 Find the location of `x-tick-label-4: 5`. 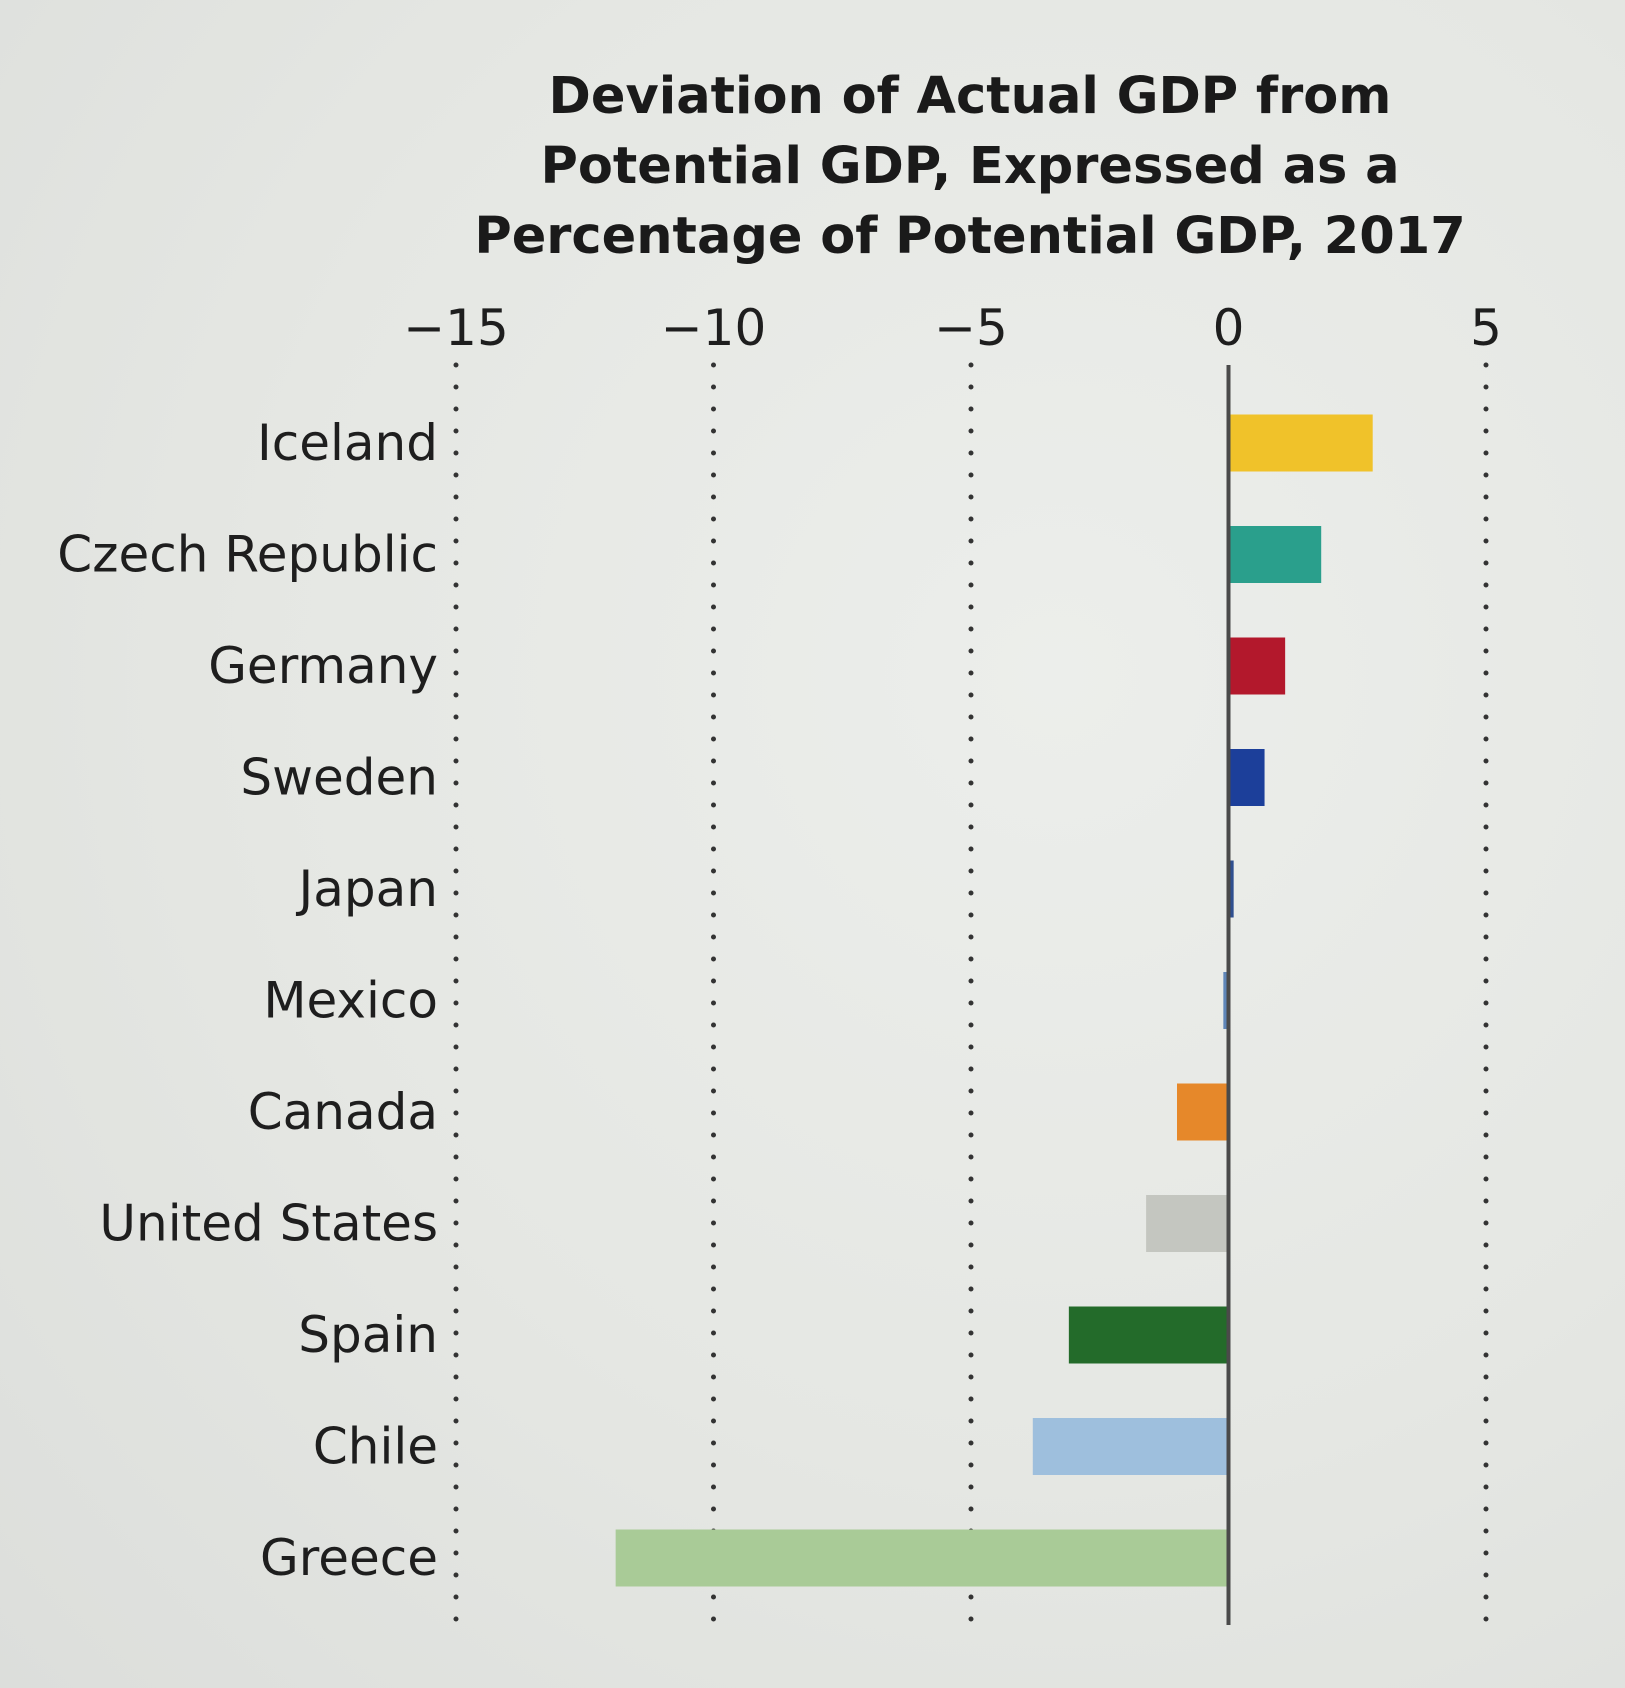

x-tick-label-4: 5 is located at coordinates (1486, 328).